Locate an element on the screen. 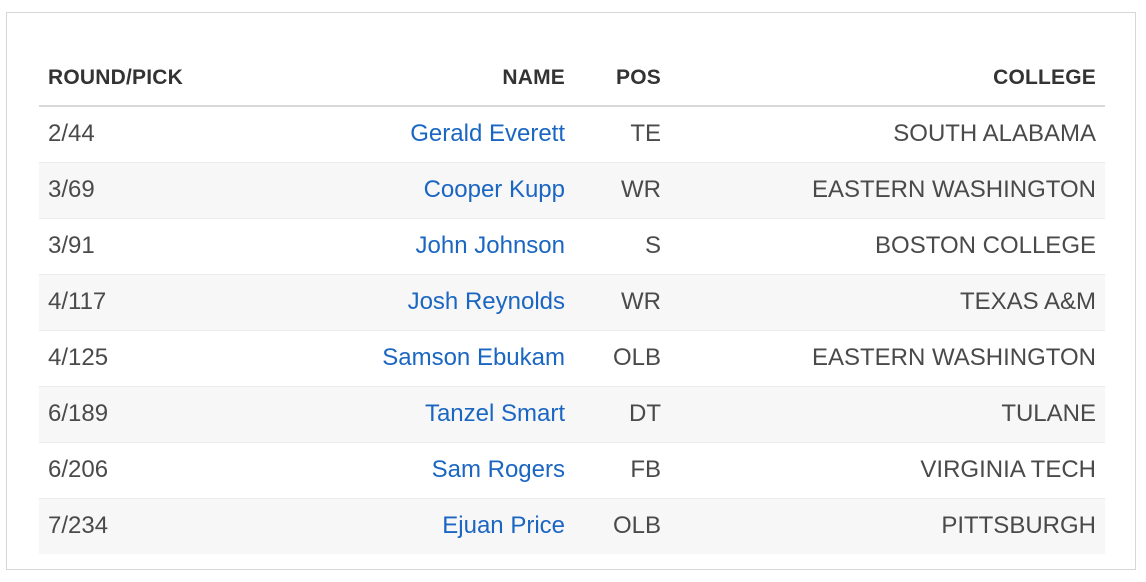 This screenshot has width=1146, height=582. header-pos: POS is located at coordinates (622, 79).